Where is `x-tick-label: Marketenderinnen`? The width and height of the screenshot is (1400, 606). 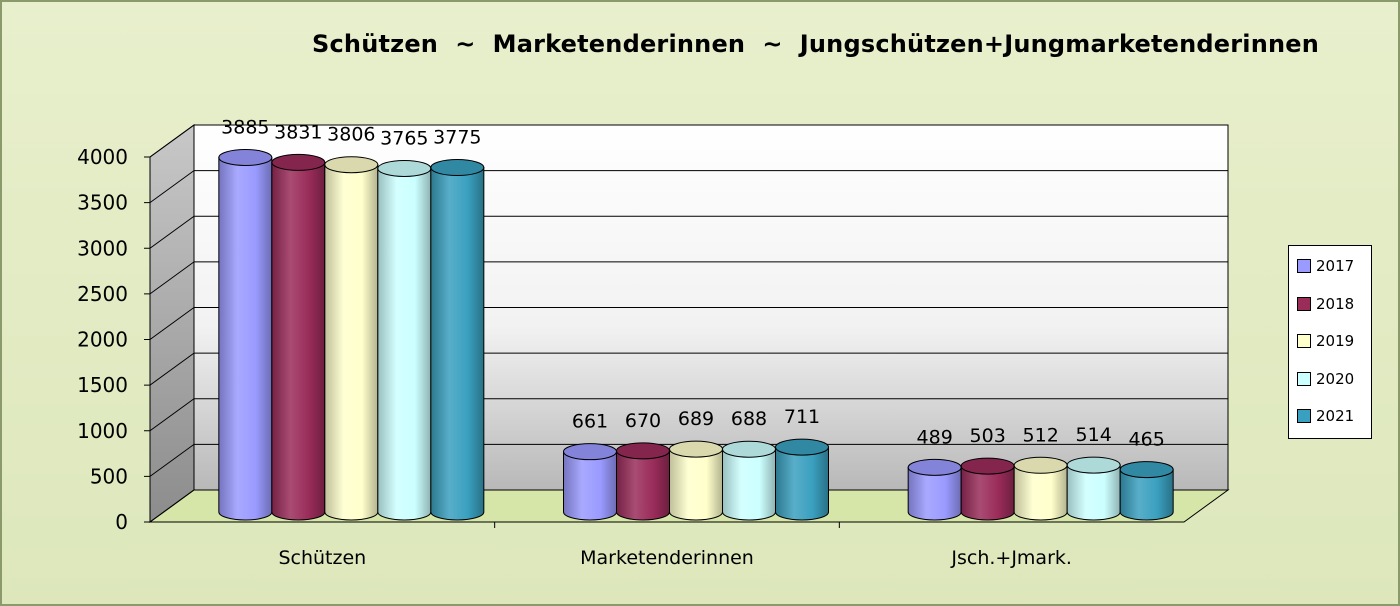 x-tick-label: Marketenderinnen is located at coordinates (667, 558).